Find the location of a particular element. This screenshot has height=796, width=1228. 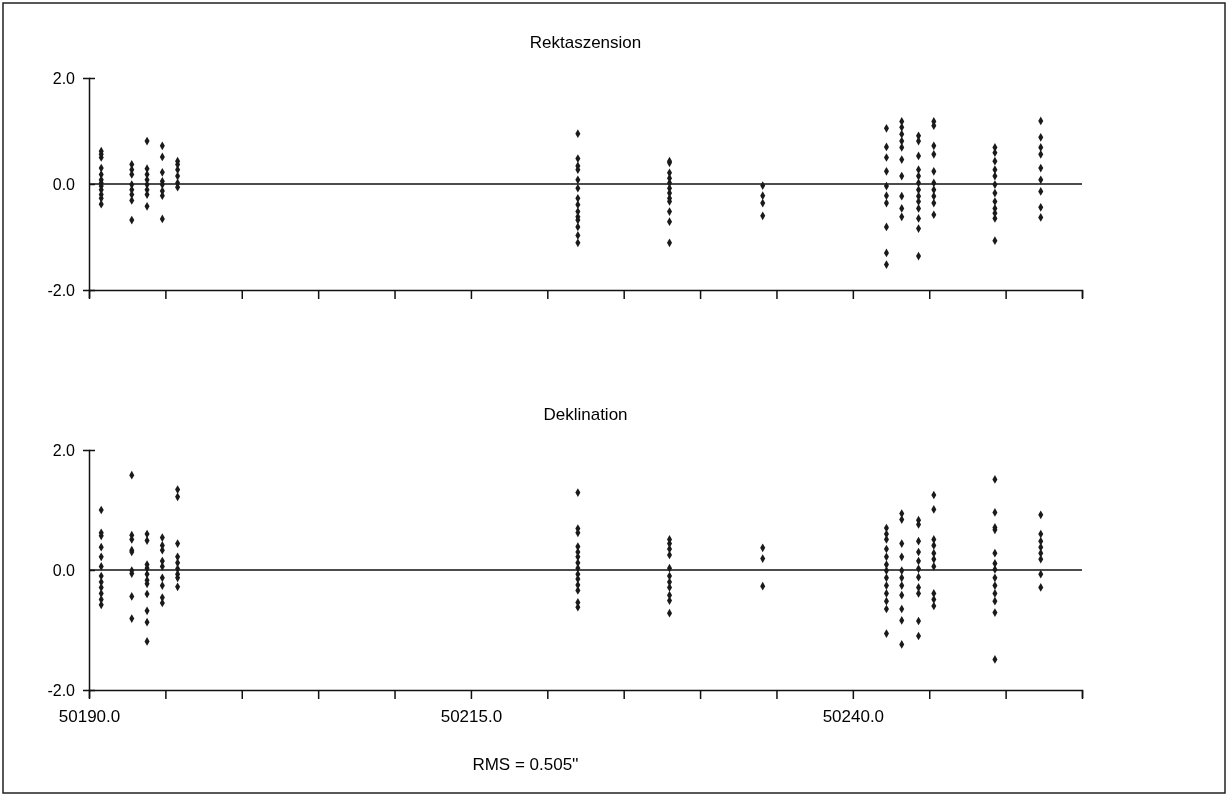

x-tick-label: 50215.0 is located at coordinates (471, 717).